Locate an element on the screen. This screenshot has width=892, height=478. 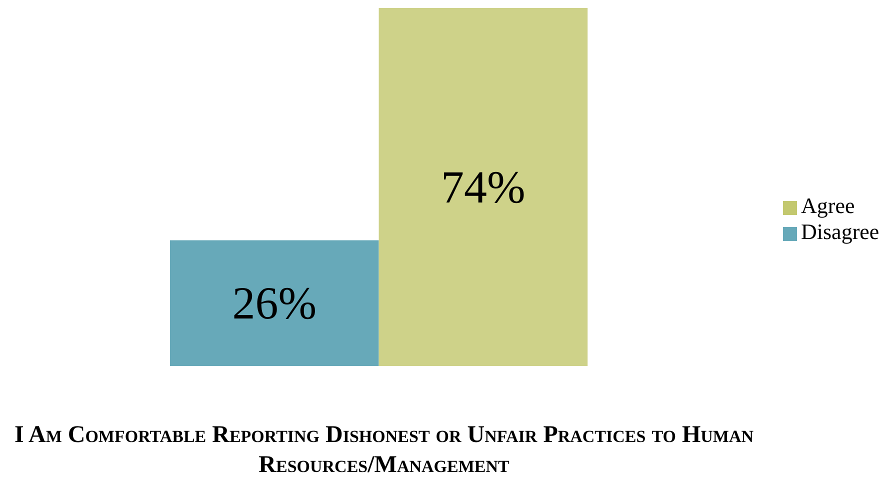
data-label: 74% is located at coordinates (483, 187).